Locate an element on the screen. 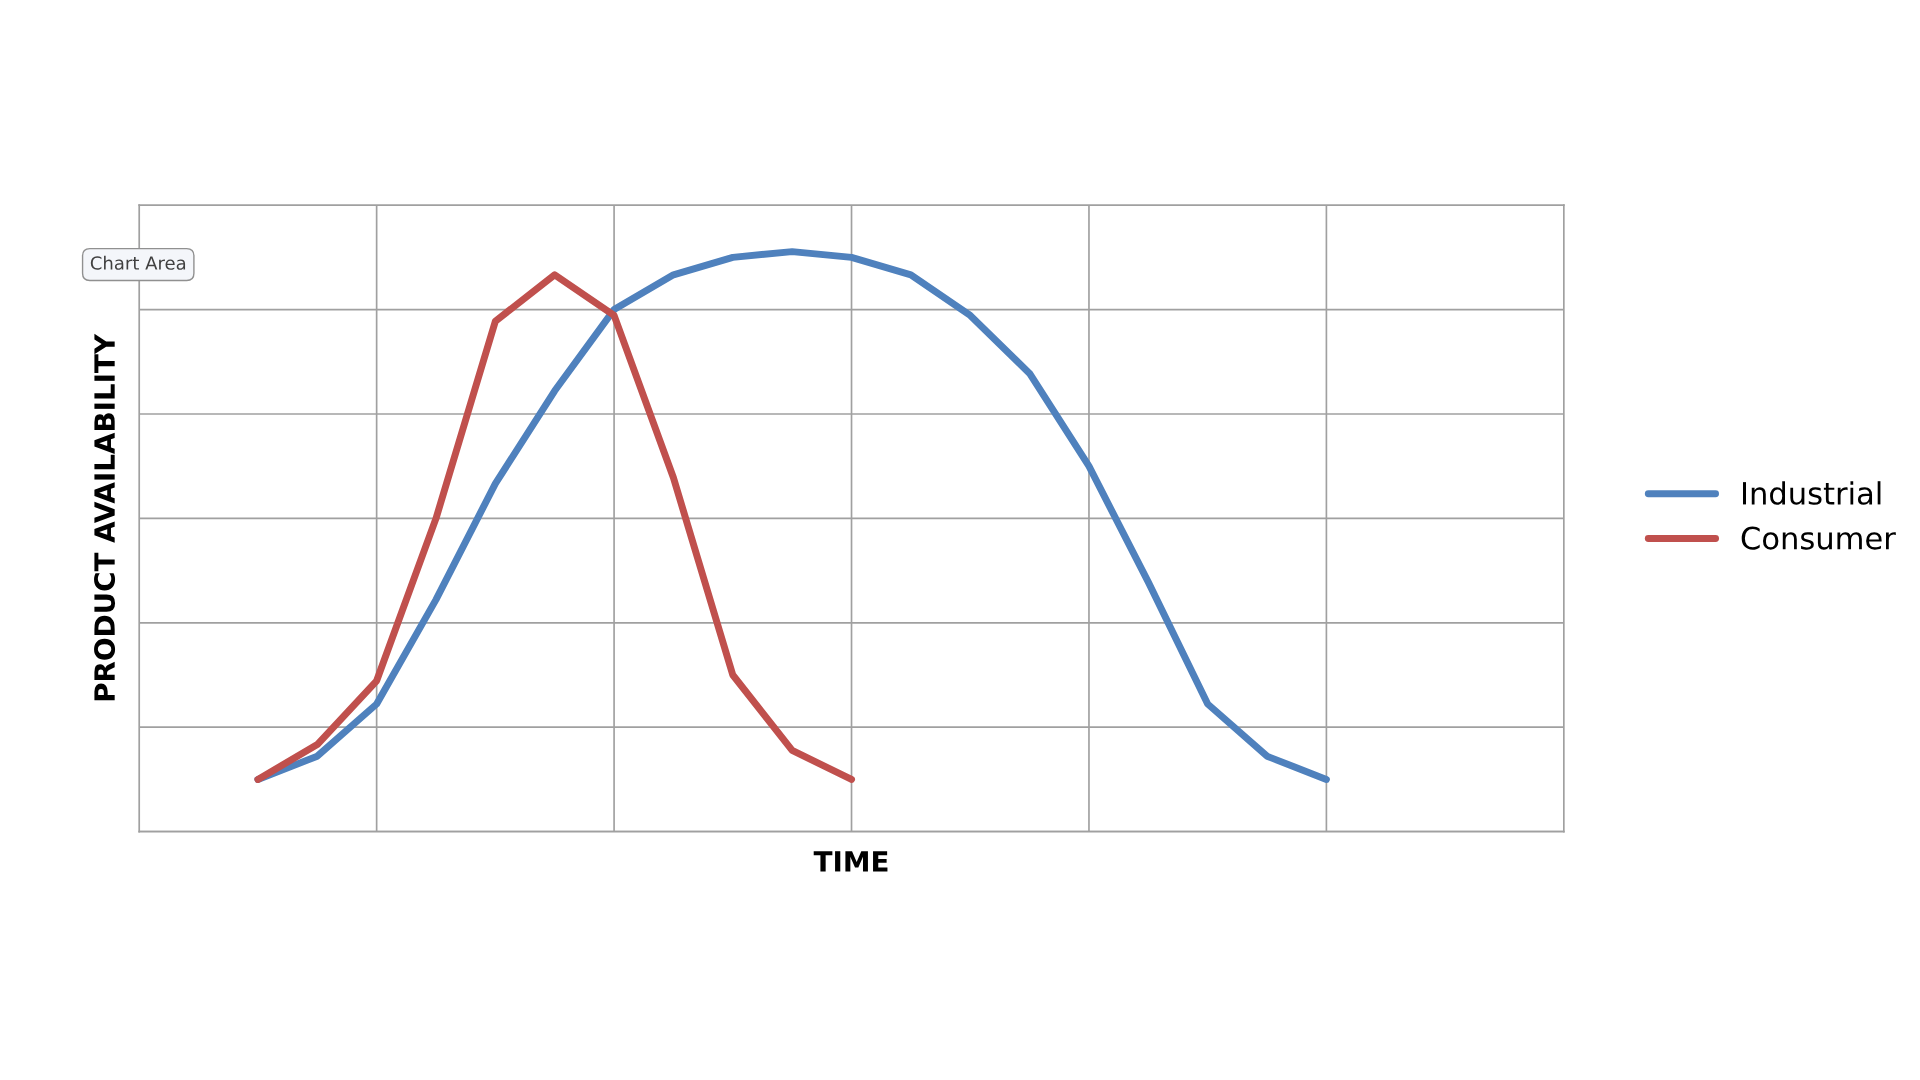 Image resolution: width=1920 pixels, height=1080 pixels. x-axis-title: TIME is located at coordinates (850, 861).